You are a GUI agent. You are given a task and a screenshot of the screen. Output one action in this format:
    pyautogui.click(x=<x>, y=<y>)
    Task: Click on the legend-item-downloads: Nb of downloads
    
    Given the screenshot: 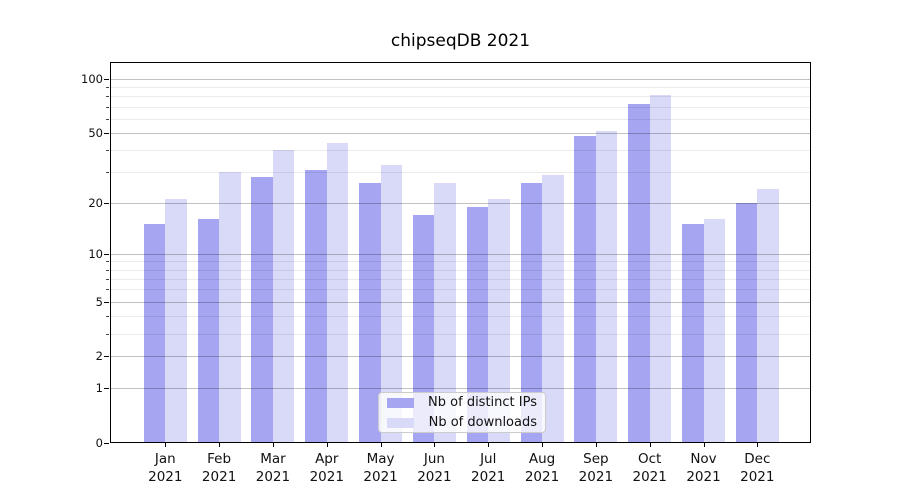 What is the action you would take?
    pyautogui.click(x=462, y=422)
    